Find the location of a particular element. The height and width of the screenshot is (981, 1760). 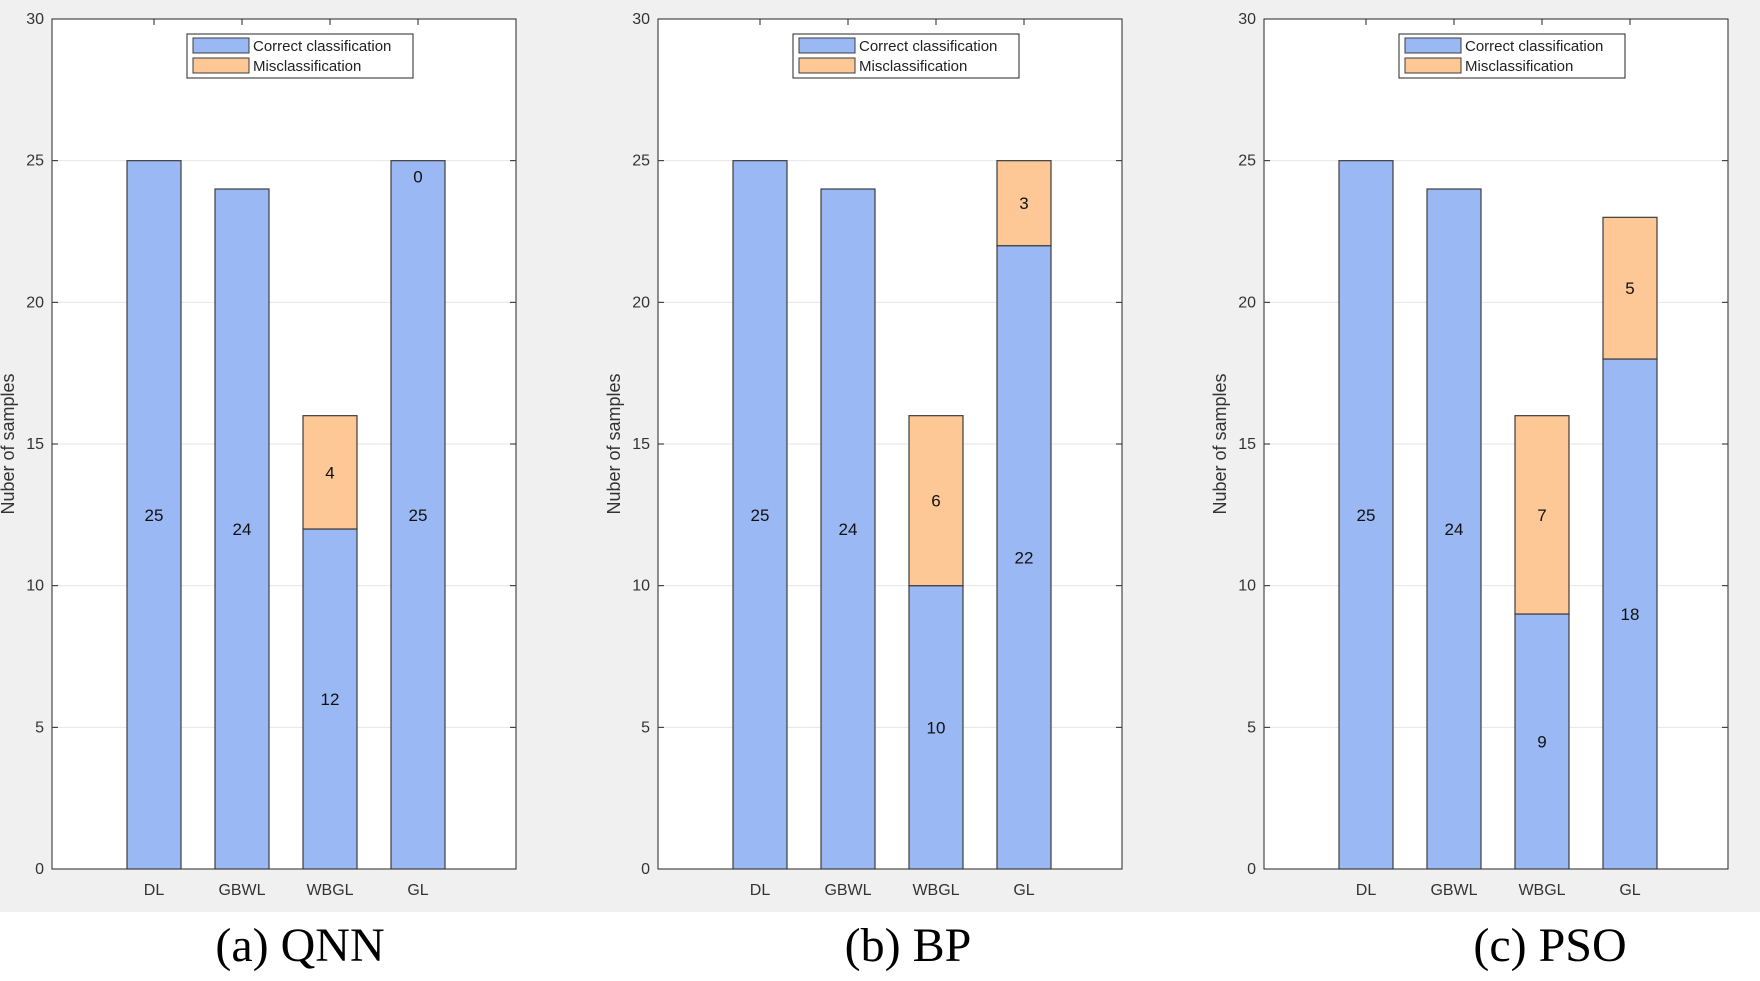

legend-bp: Correct classification Misclassification is located at coordinates (906, 56).